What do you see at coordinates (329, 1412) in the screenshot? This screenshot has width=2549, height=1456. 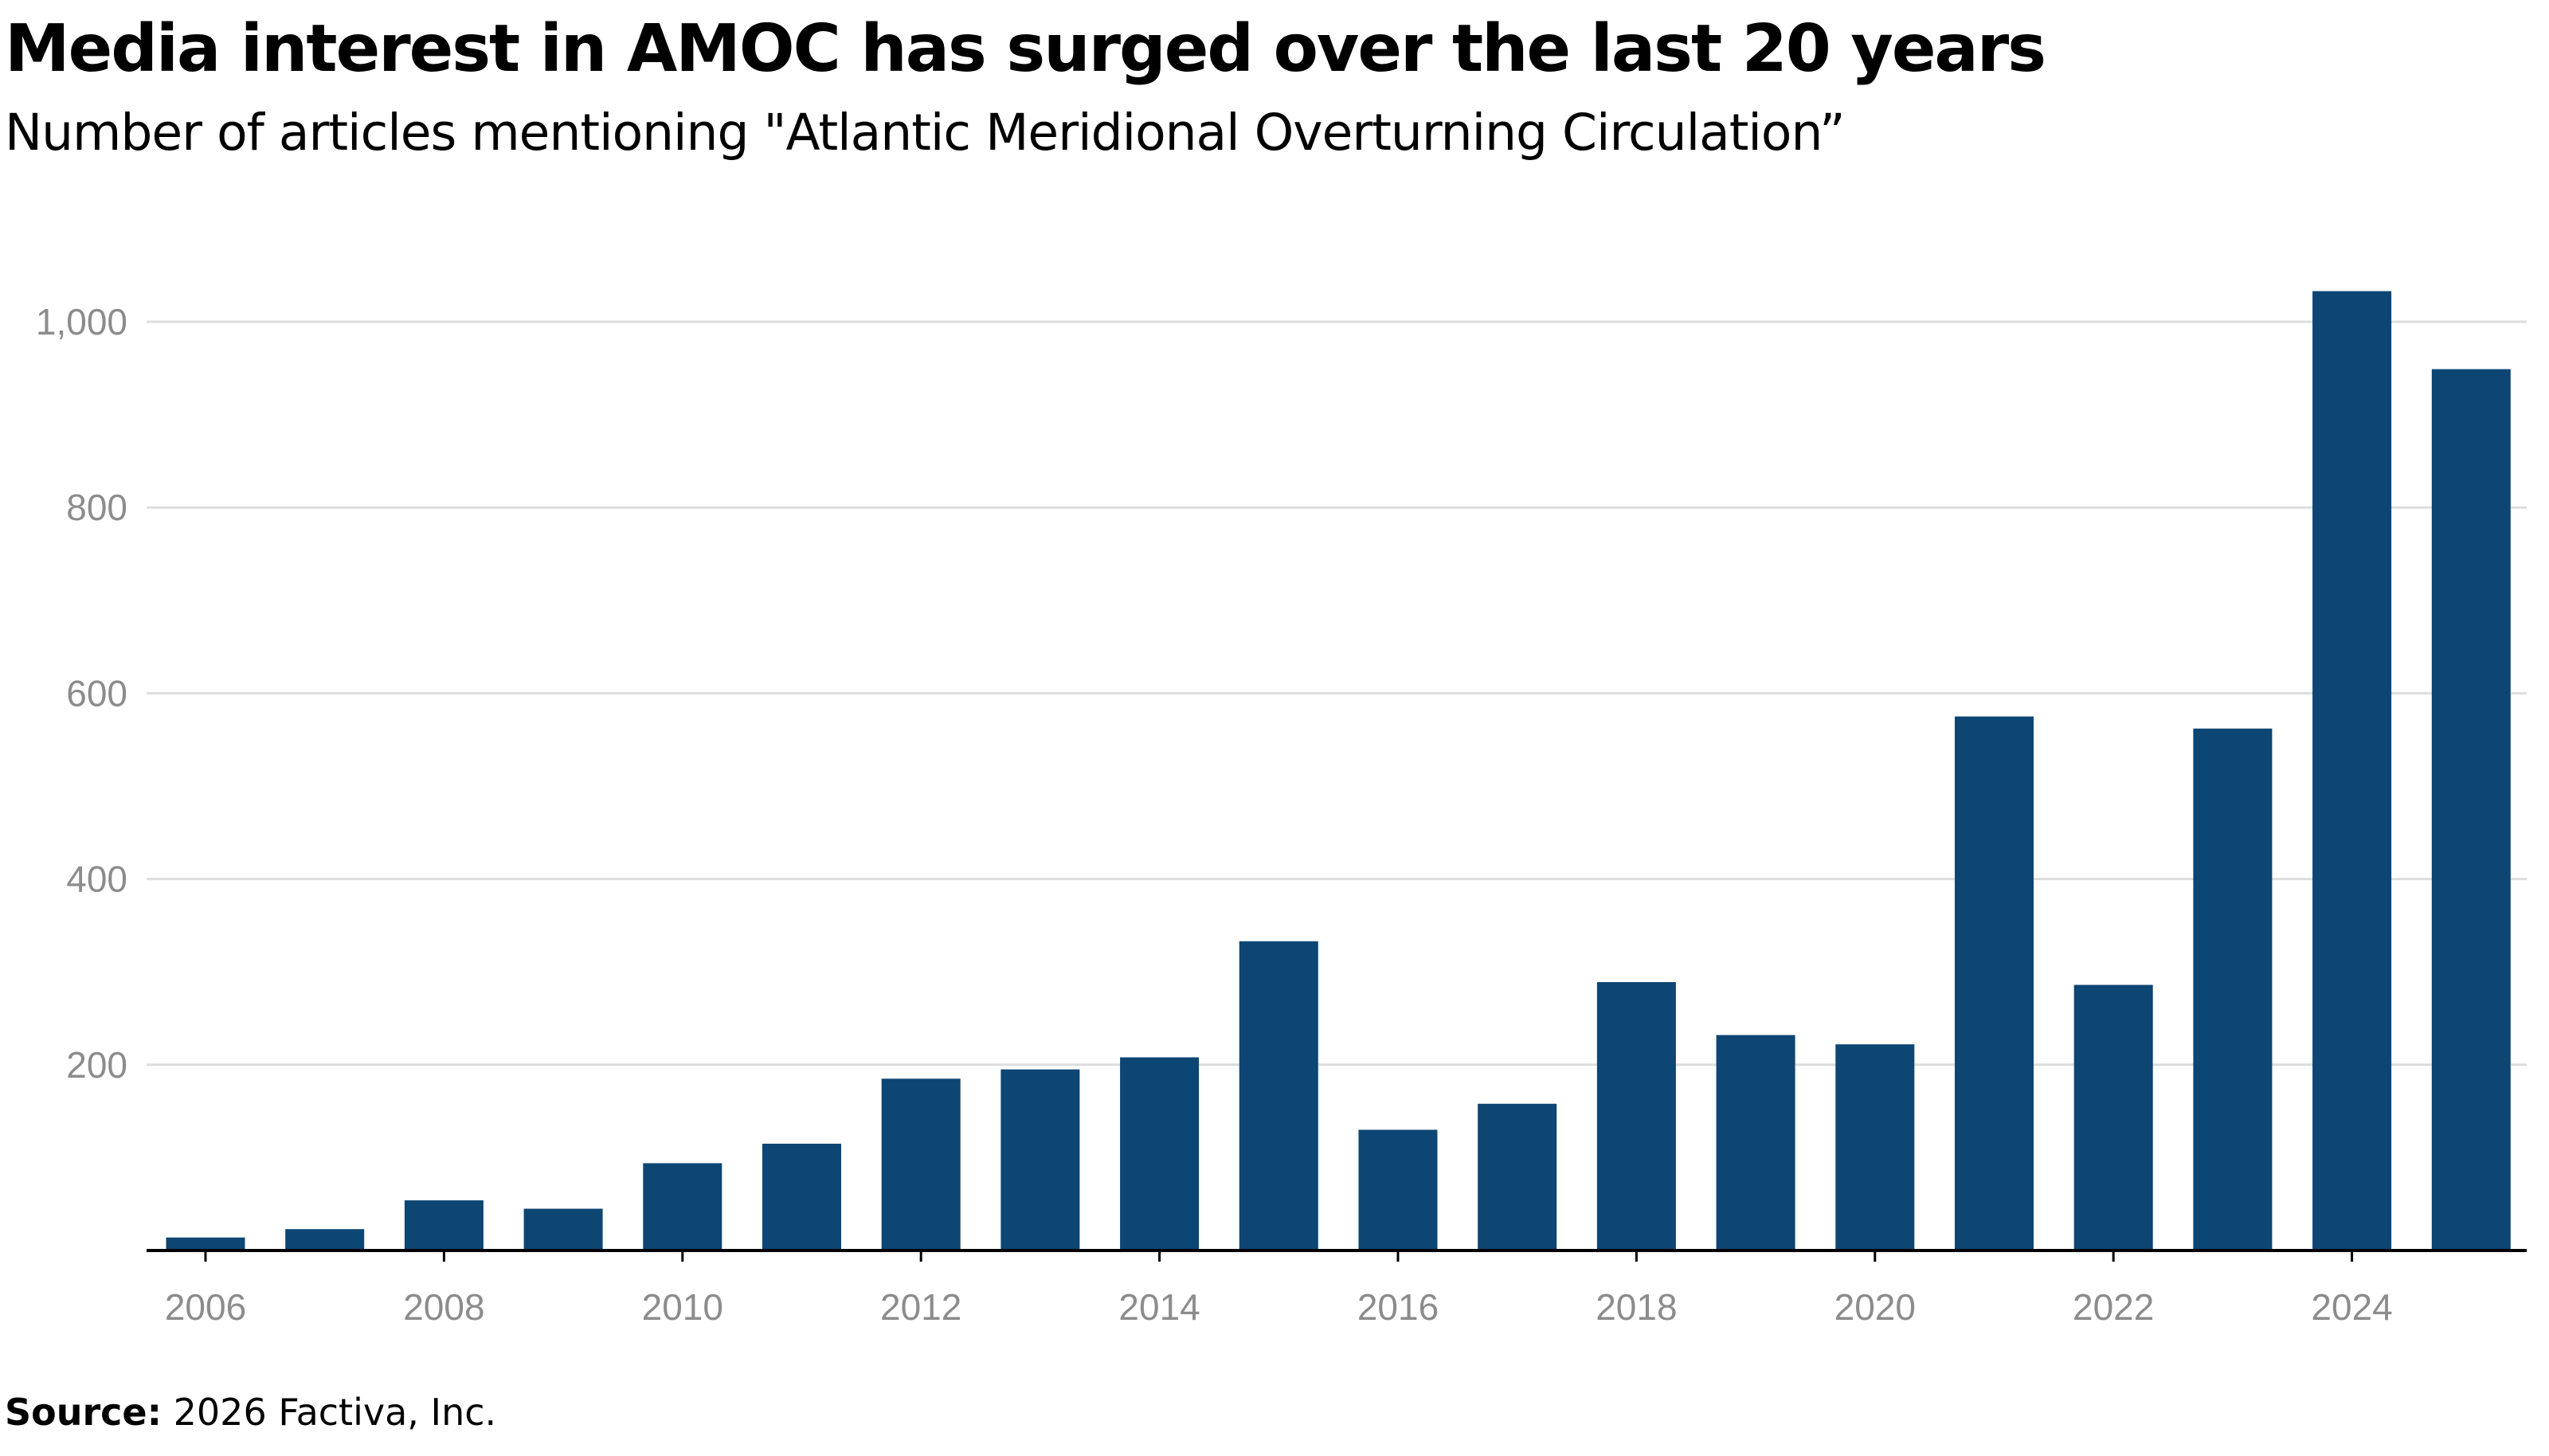 I see `source-text: 2026 Factiva, Inc.` at bounding box center [329, 1412].